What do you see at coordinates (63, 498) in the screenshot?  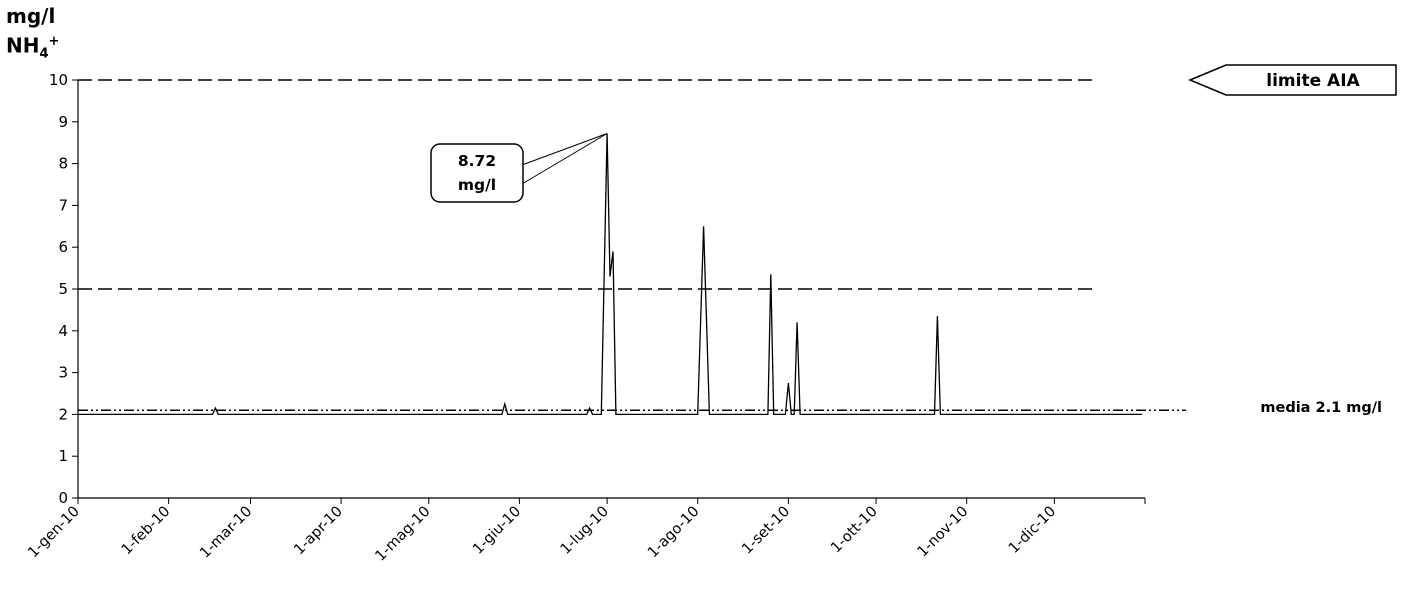 I see `y-tick-label: 0` at bounding box center [63, 498].